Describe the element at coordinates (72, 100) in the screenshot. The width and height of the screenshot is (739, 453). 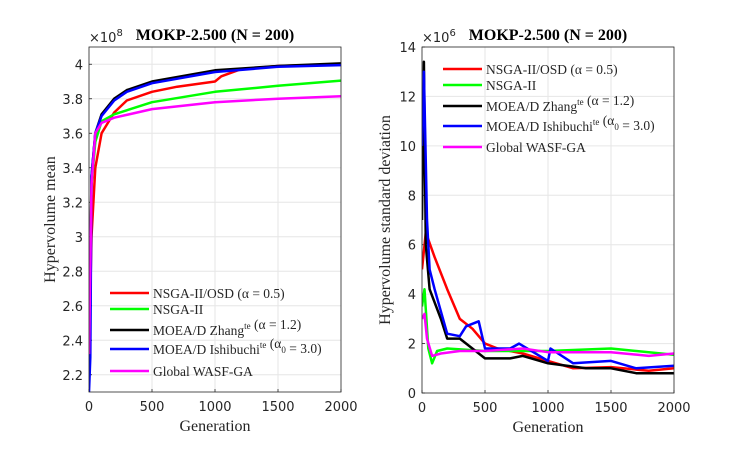
I see `y-tick-label: 3.8` at that location.